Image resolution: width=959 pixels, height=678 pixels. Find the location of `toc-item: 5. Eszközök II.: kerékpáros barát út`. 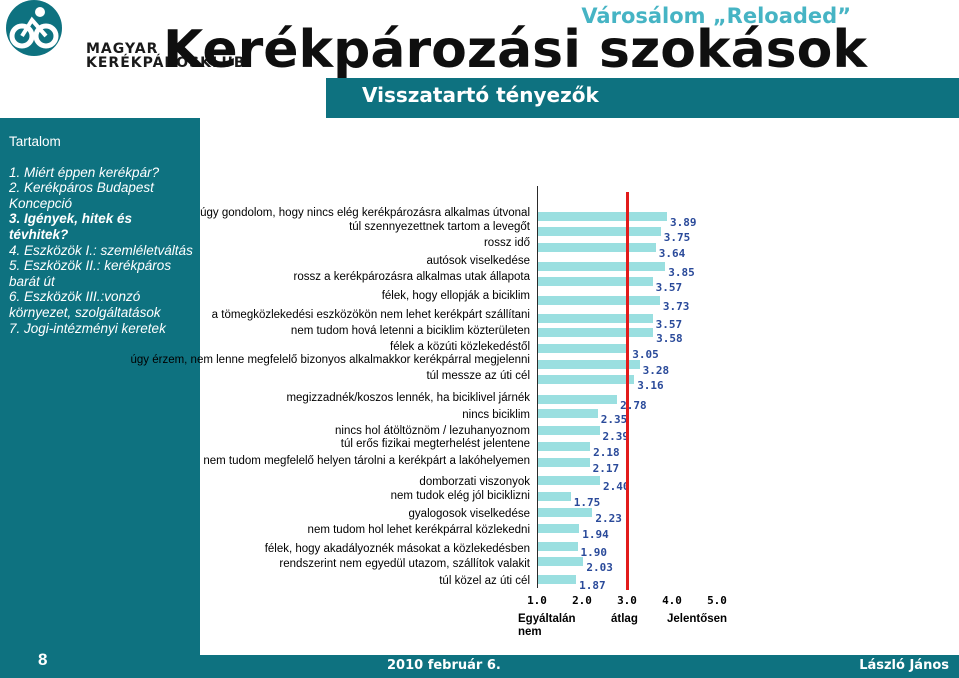

toc-item: 5. Eszközök II.: kerékpáros barát út is located at coordinates (90, 273).